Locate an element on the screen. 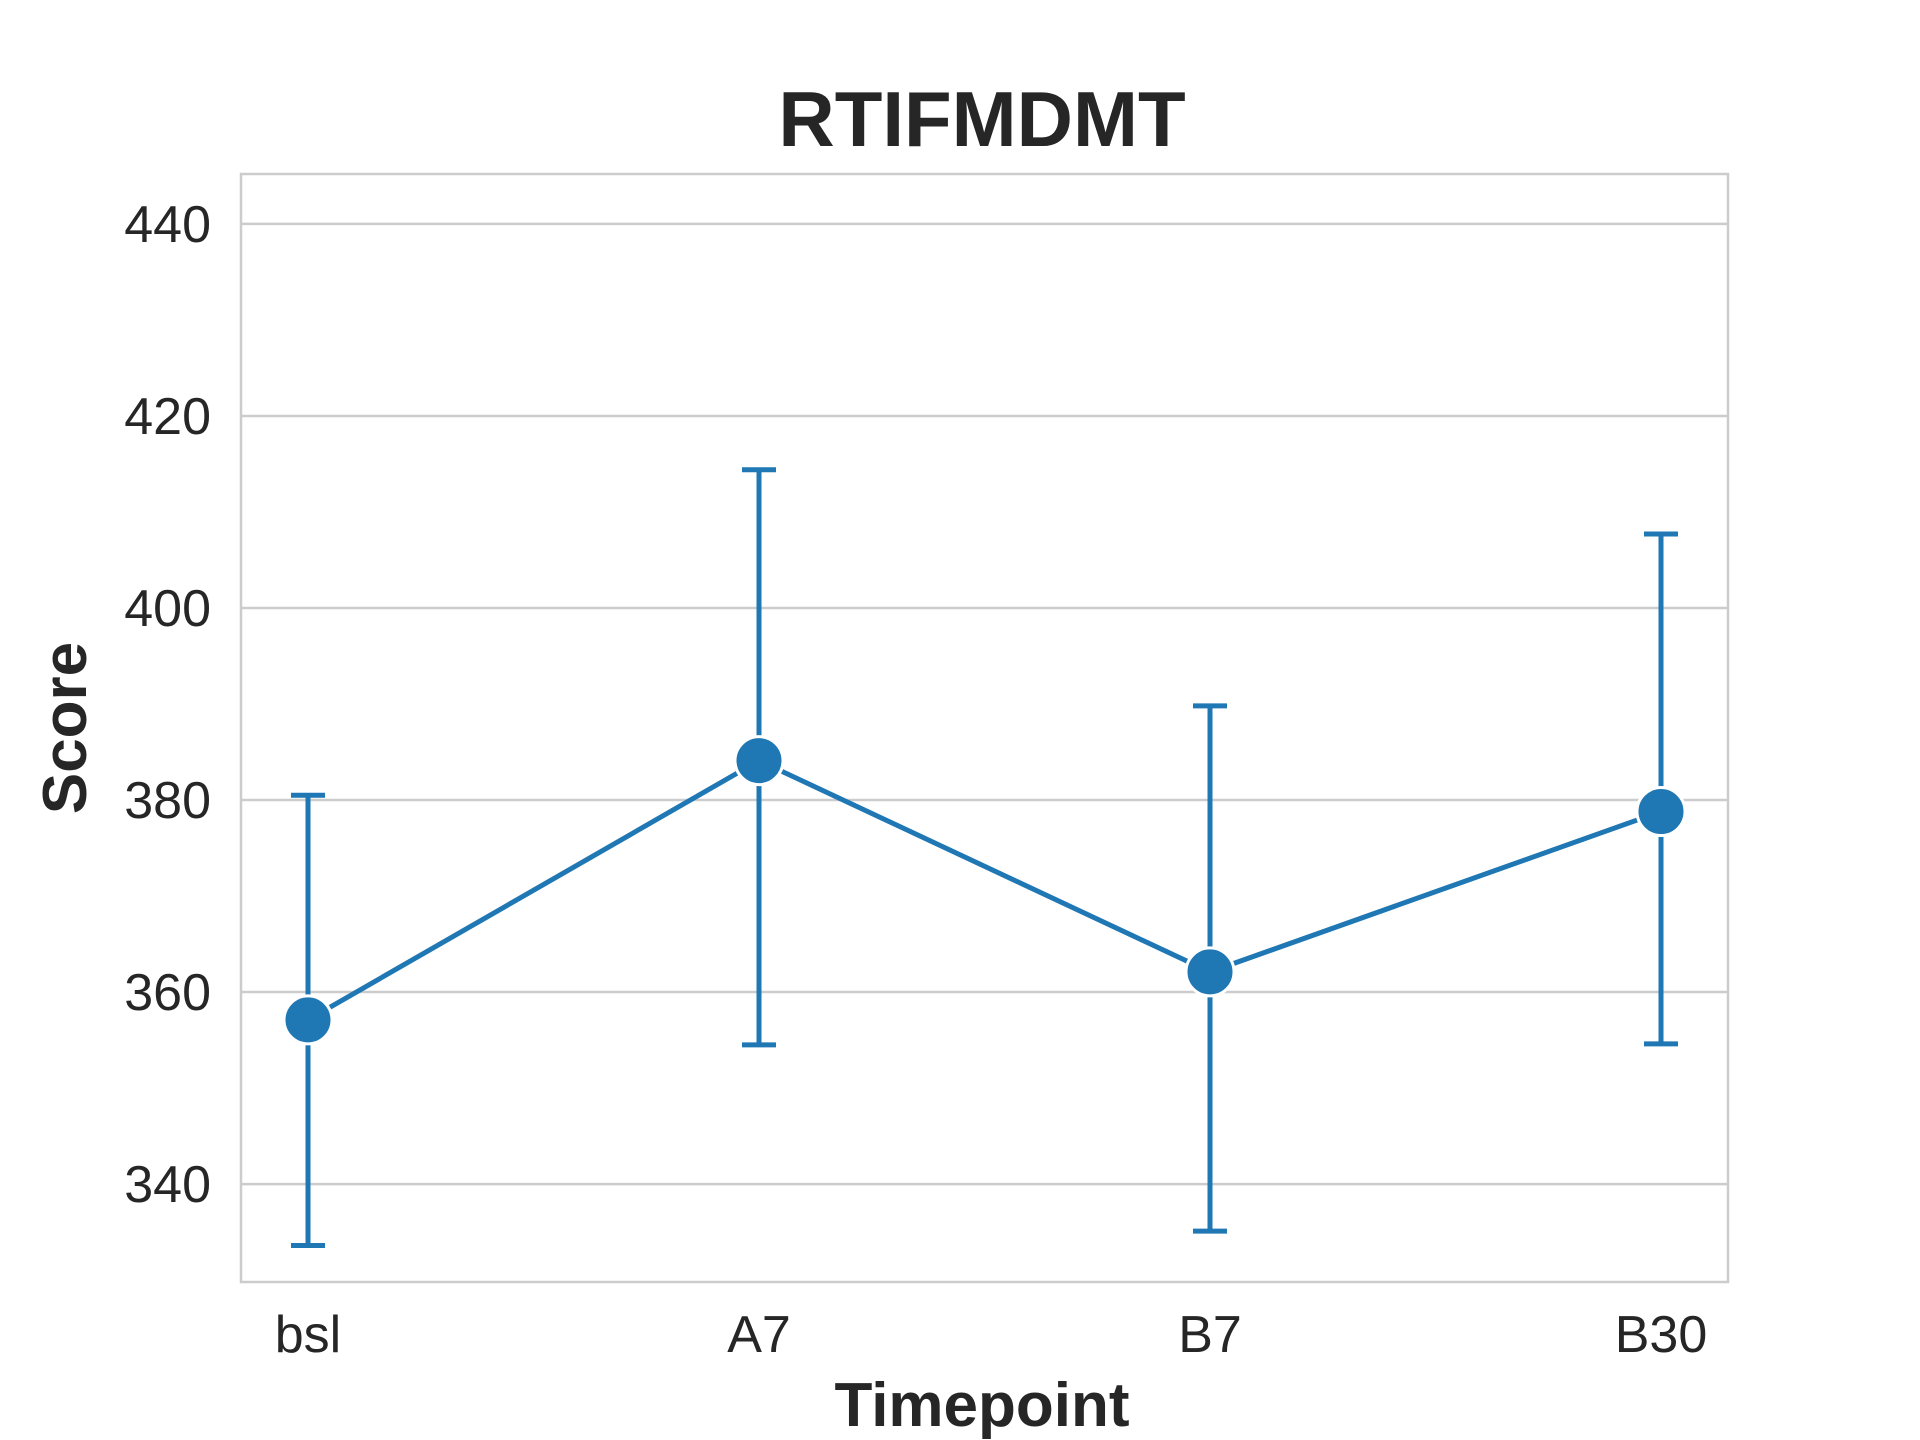 Image resolution: width=1920 pixels, height=1440 pixels. y-tick-label: 380 is located at coordinates (167, 801).